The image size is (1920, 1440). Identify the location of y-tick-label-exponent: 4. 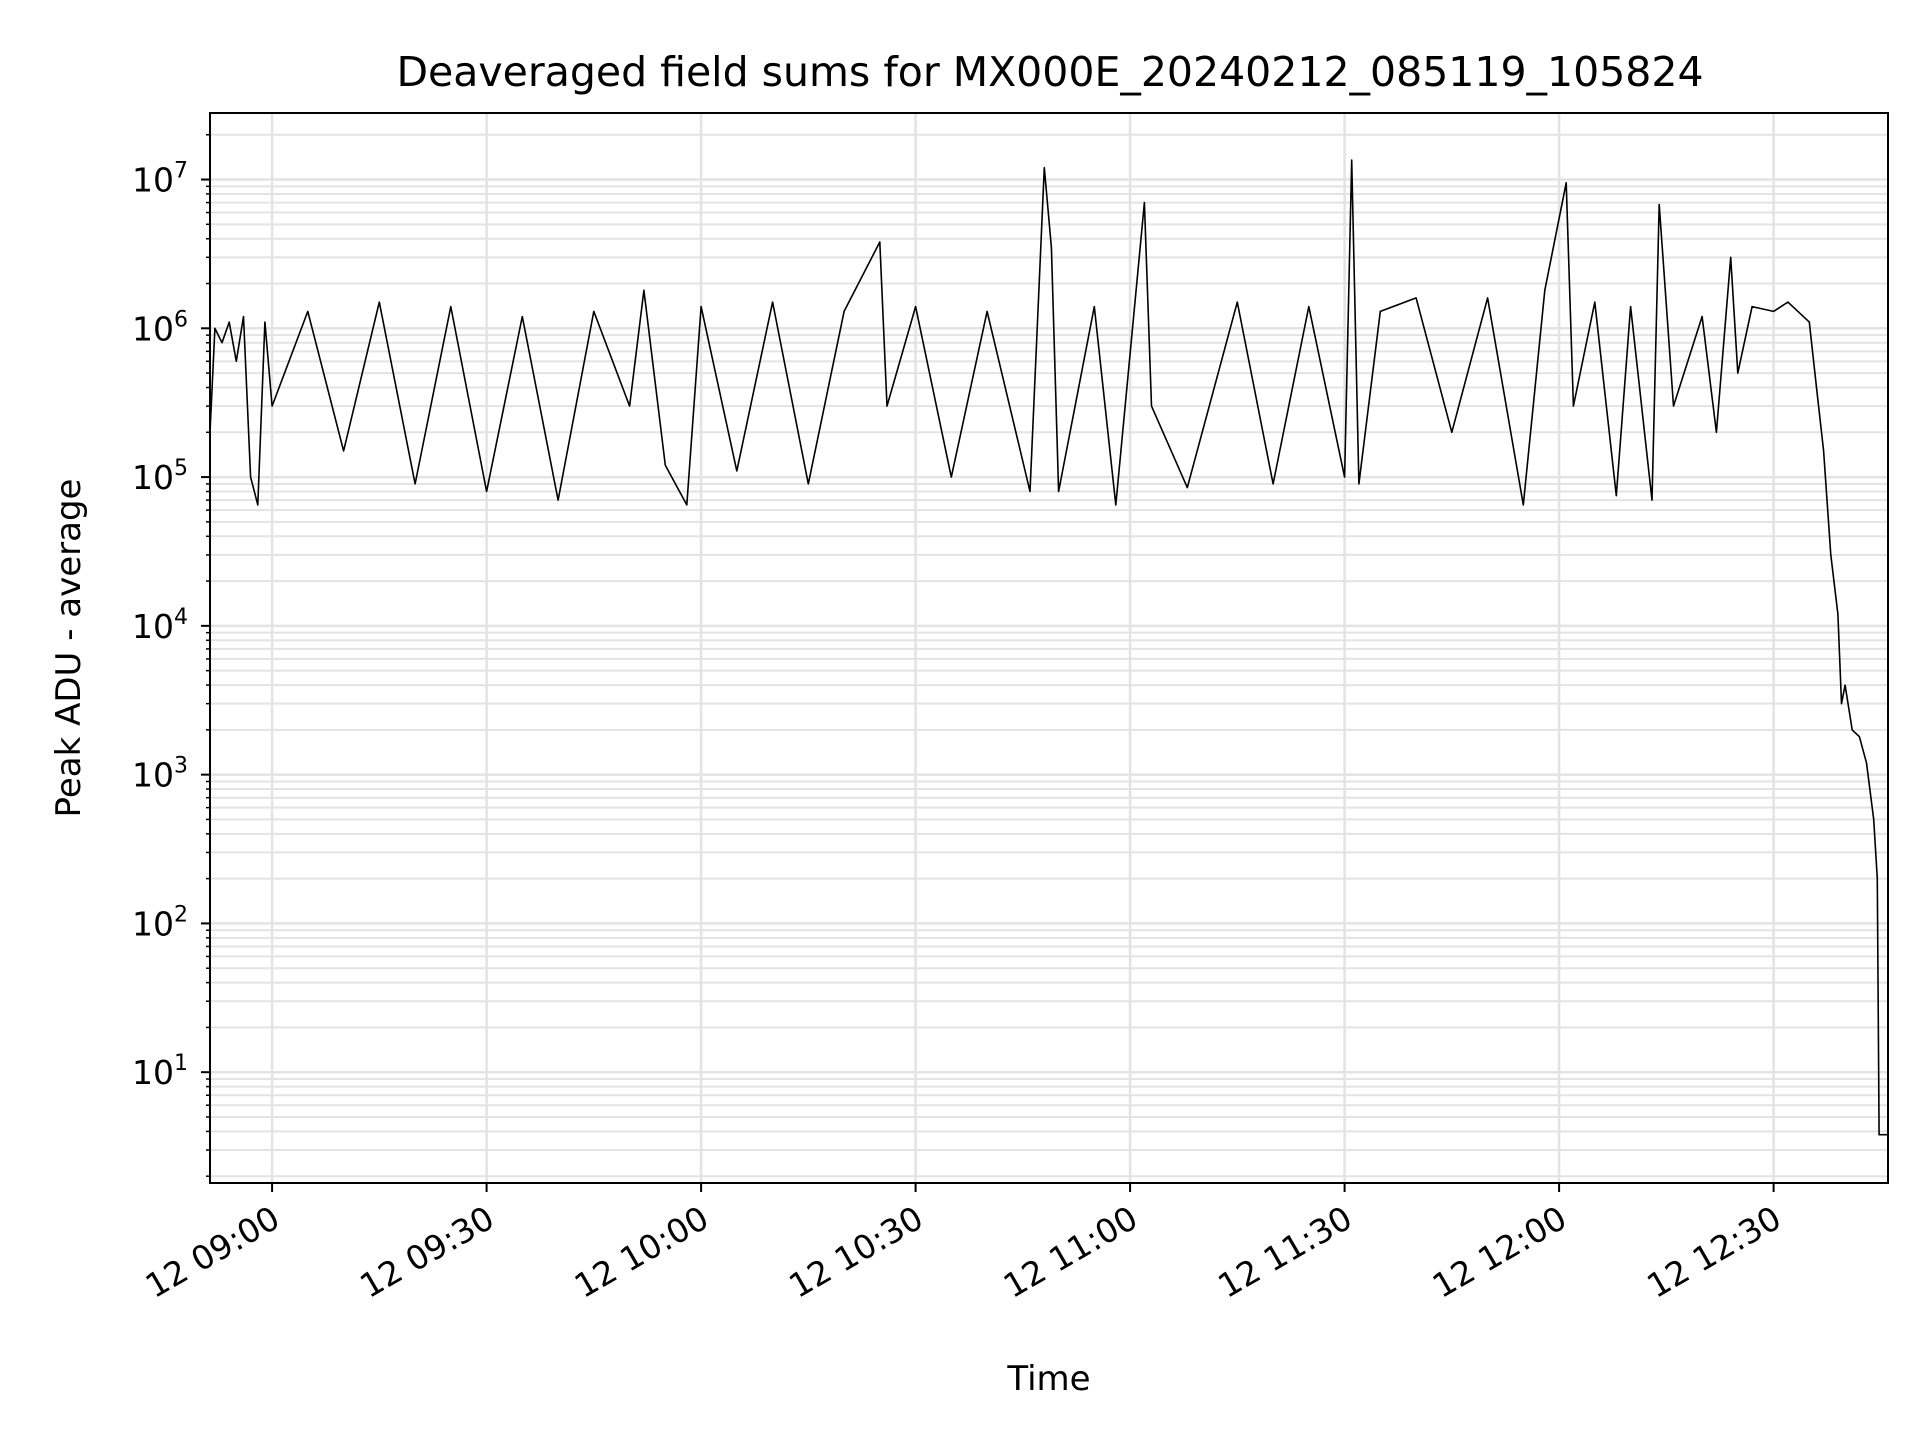
(181, 617).